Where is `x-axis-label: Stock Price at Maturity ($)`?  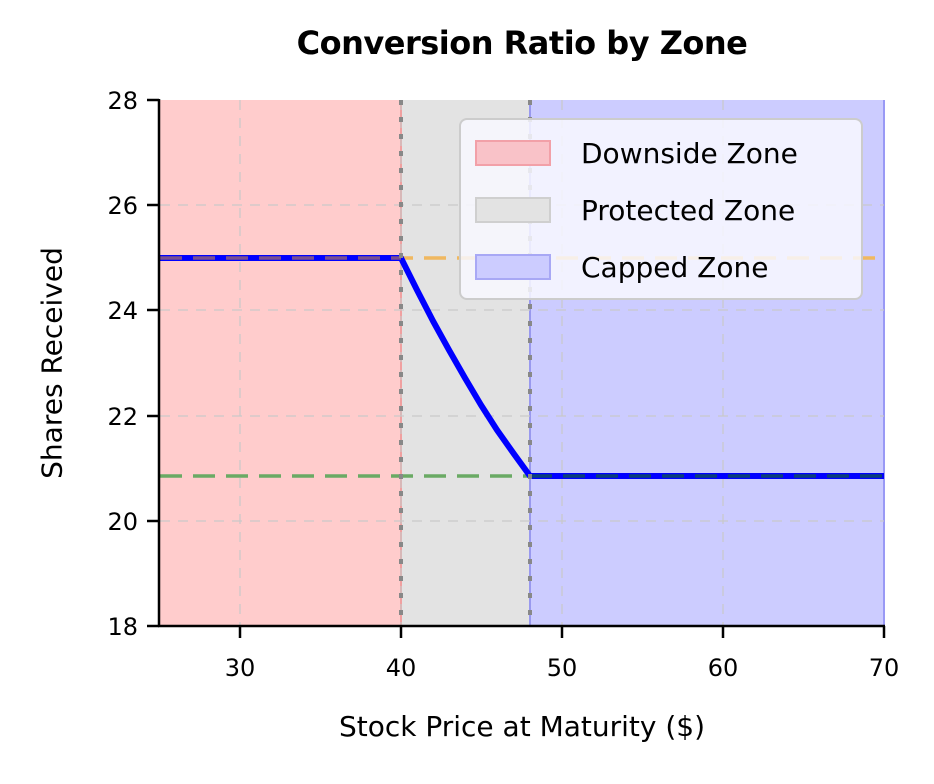 x-axis-label: Stock Price at Maturity ($) is located at coordinates (522, 726).